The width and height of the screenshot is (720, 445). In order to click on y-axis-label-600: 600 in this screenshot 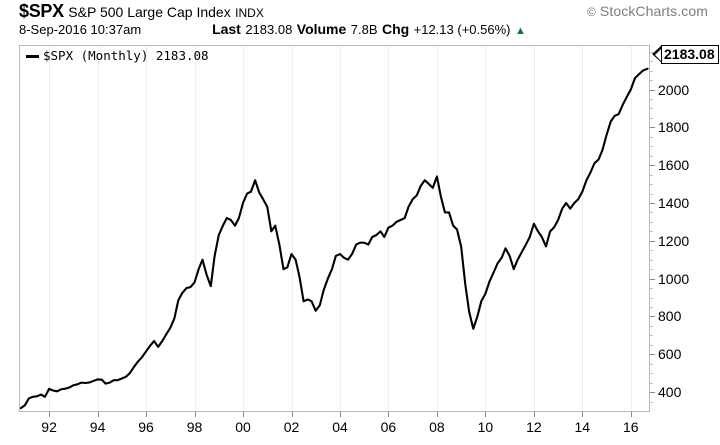, I will do `click(670, 354)`.